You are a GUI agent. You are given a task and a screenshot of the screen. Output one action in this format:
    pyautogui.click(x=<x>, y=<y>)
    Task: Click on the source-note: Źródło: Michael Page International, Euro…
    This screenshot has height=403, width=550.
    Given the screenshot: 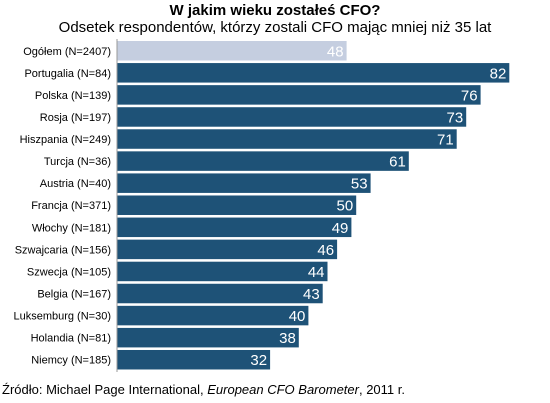 What is the action you would take?
    pyautogui.click(x=203, y=390)
    